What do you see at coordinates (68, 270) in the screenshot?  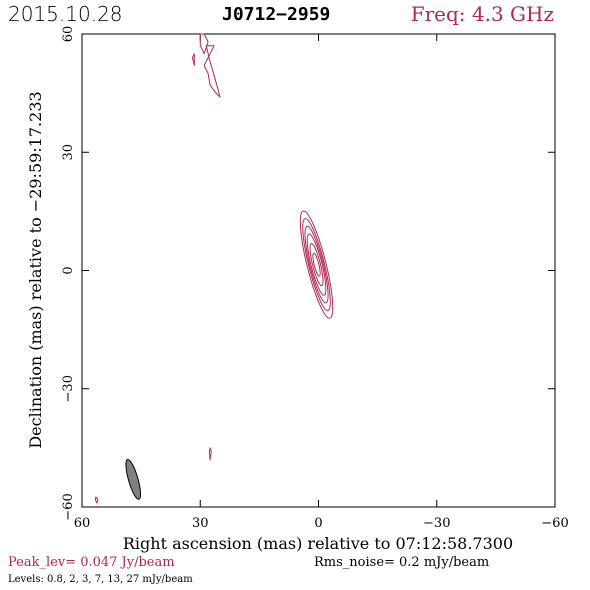 I see `y-tick-label: 0` at bounding box center [68, 270].